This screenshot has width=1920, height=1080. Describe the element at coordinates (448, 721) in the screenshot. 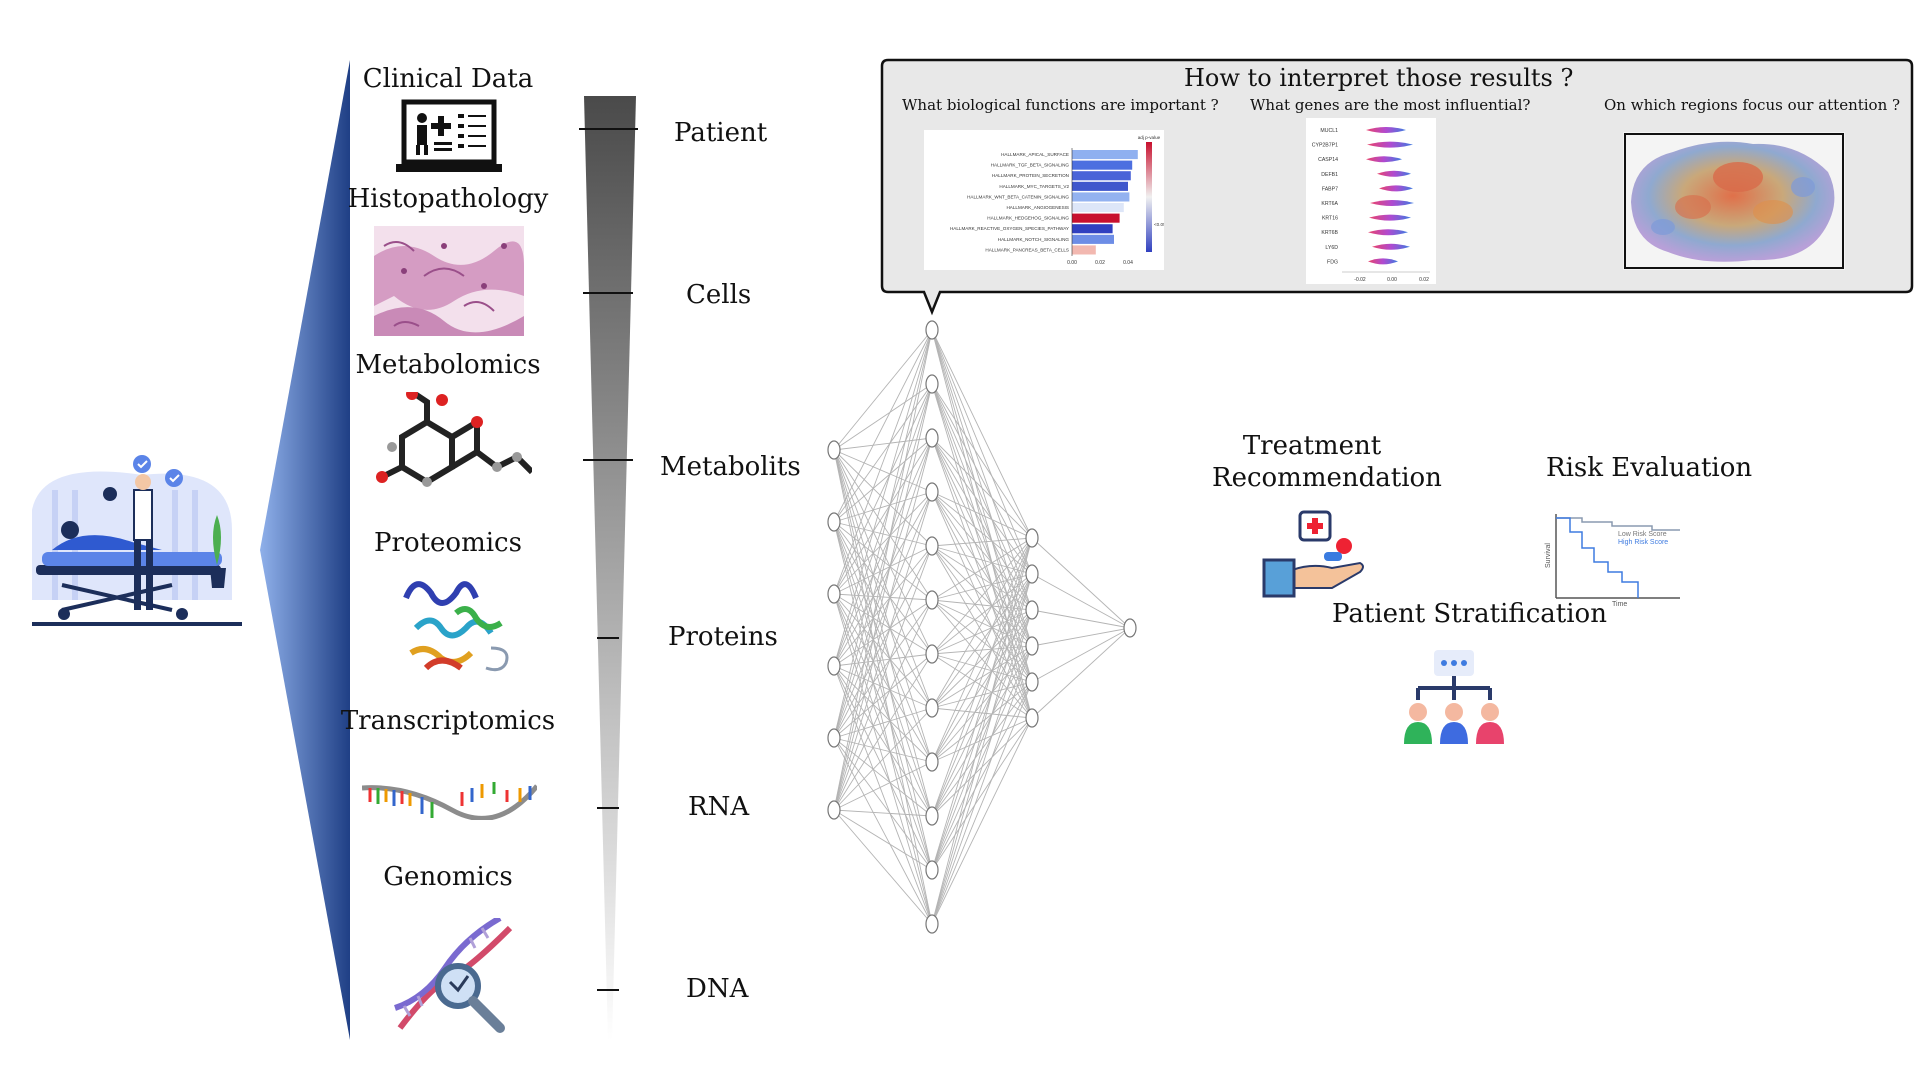

I see `modality-label-transcripto: Transcriptomics` at that location.